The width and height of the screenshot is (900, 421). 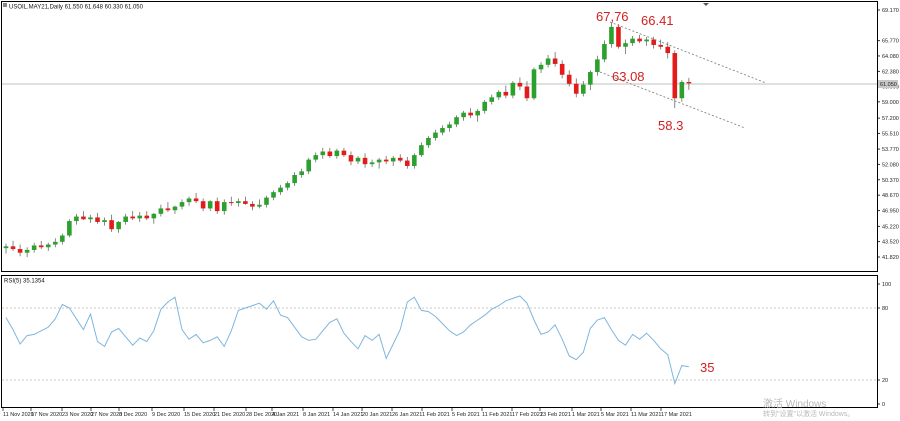 What do you see at coordinates (890, 72) in the screenshot?
I see `price-tick-label: 62.380` at bounding box center [890, 72].